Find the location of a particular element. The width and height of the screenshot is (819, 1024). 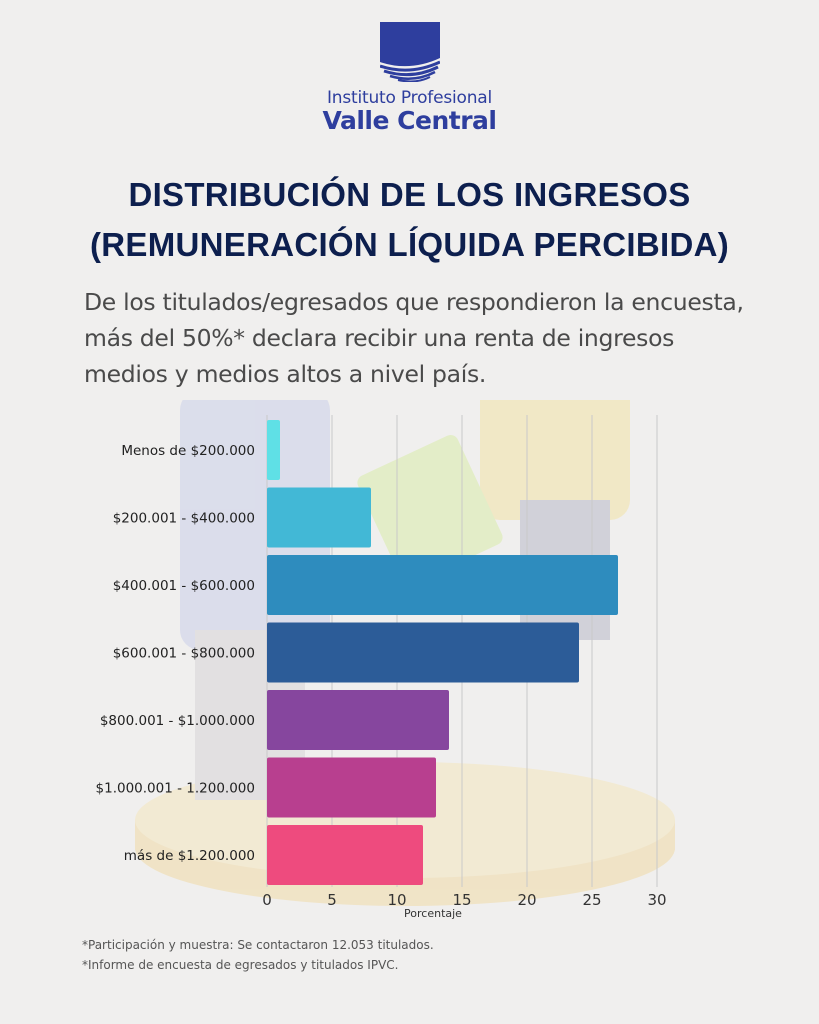

brand-line1: Instituto Profesional is located at coordinates (409, 98).